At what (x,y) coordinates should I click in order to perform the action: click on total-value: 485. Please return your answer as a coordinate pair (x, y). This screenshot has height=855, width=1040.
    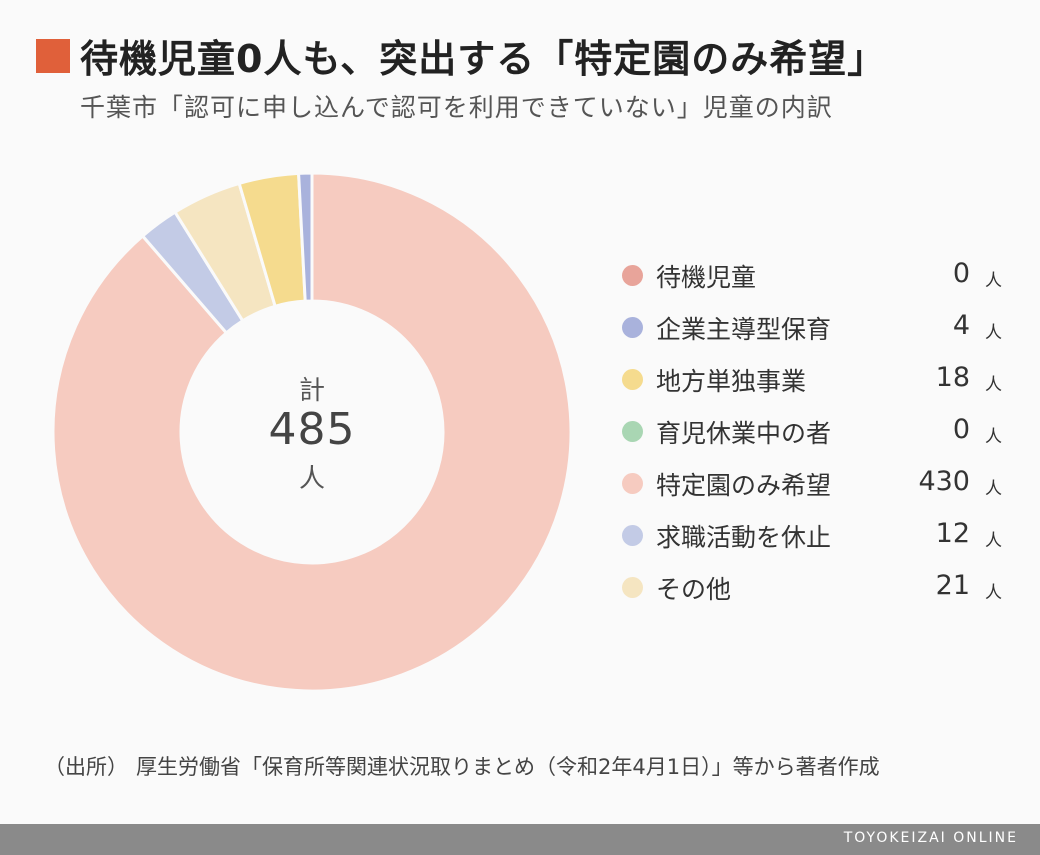
    Looking at the image, I should click on (312, 429).